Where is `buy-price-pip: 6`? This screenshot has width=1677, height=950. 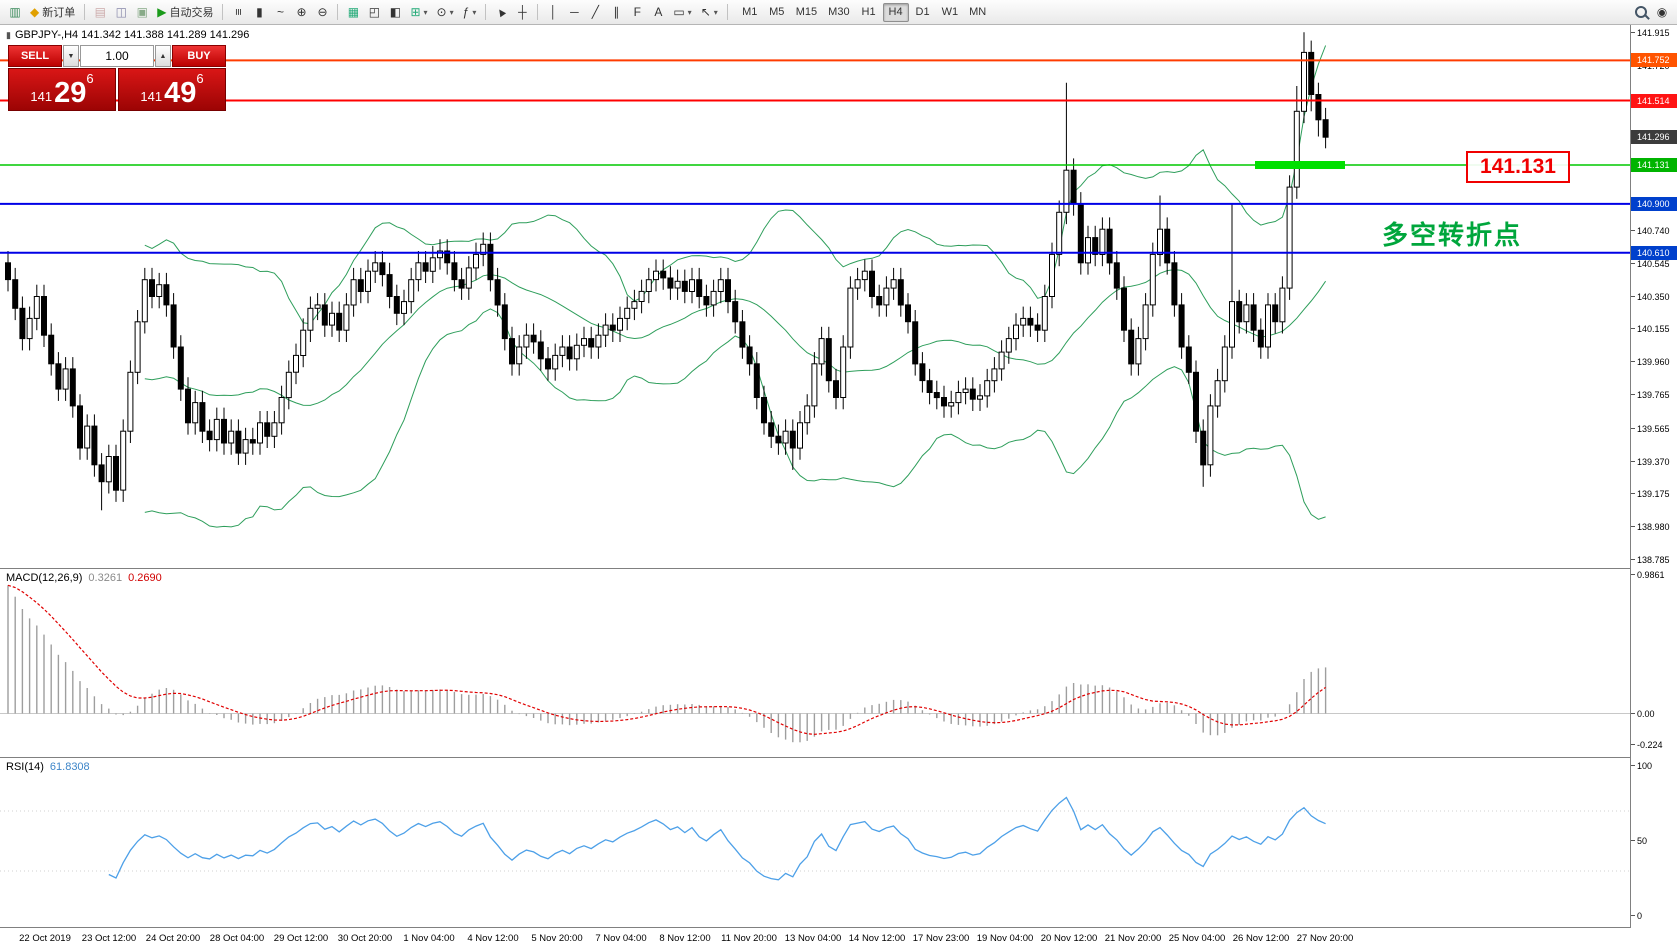 buy-price-pip: 6 is located at coordinates (200, 78).